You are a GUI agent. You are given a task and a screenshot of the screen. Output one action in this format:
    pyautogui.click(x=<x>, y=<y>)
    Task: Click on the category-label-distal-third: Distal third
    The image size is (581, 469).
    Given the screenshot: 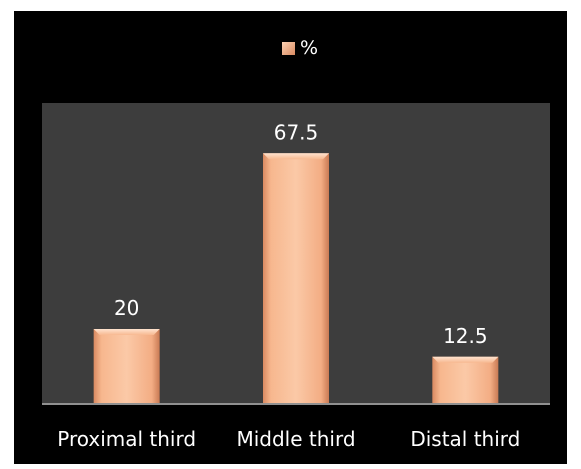 What is the action you would take?
    pyautogui.click(x=465, y=439)
    